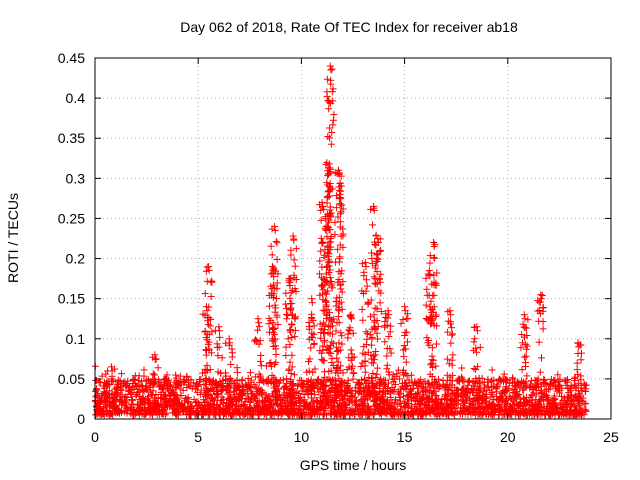 The height and width of the screenshot is (480, 640). What do you see at coordinates (76, 259) in the screenshot?
I see `y-tick-label: 0.2` at bounding box center [76, 259].